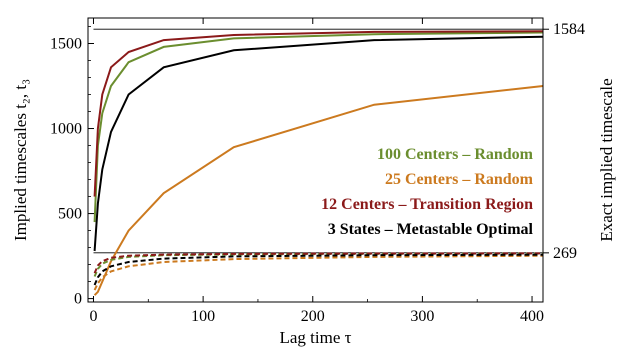  Describe the element at coordinates (431, 229) in the screenshot. I see `legend-entry-3-states: 3 States – Metastable Optimal` at that location.